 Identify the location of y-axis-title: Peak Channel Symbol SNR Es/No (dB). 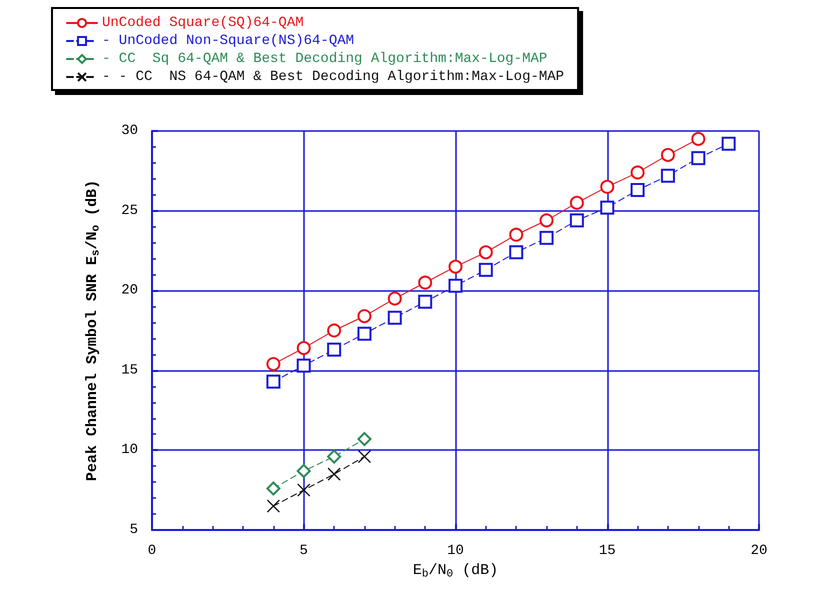
(93, 331).